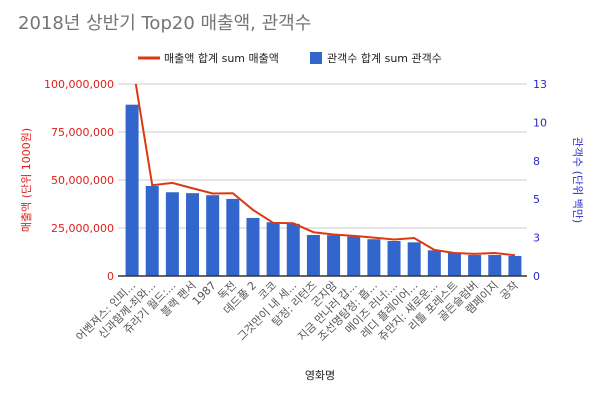 The image size is (600, 400). Describe the element at coordinates (221, 58) in the screenshot. I see `legend-label-revenue: 매출액 합계 sum 매출액` at that location.